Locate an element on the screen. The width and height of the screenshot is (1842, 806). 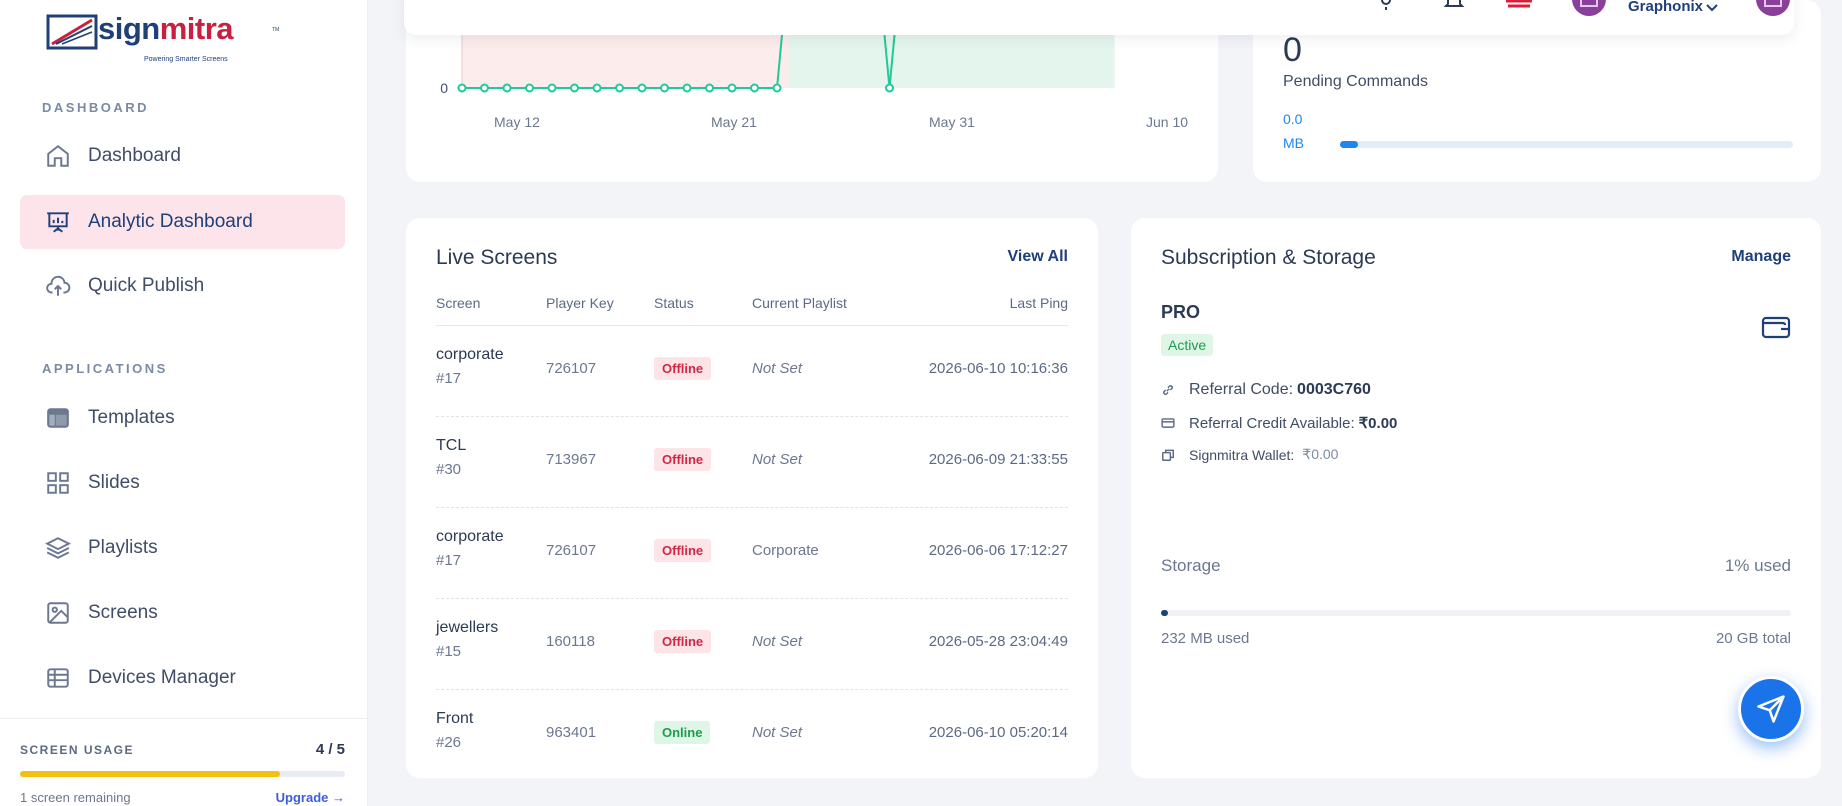
home-icon is located at coordinates (58, 156).